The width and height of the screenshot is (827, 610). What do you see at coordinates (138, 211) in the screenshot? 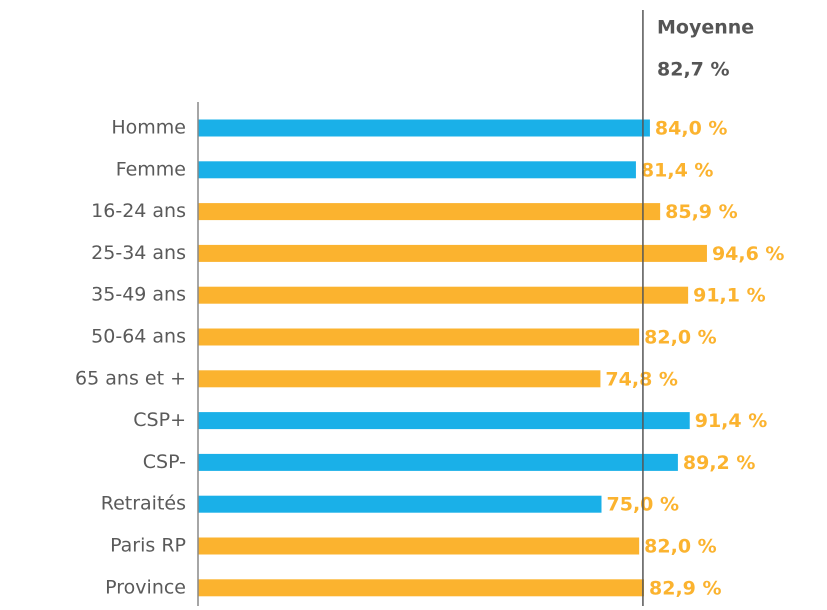
I see `category-label: 16-24 ans` at bounding box center [138, 211].